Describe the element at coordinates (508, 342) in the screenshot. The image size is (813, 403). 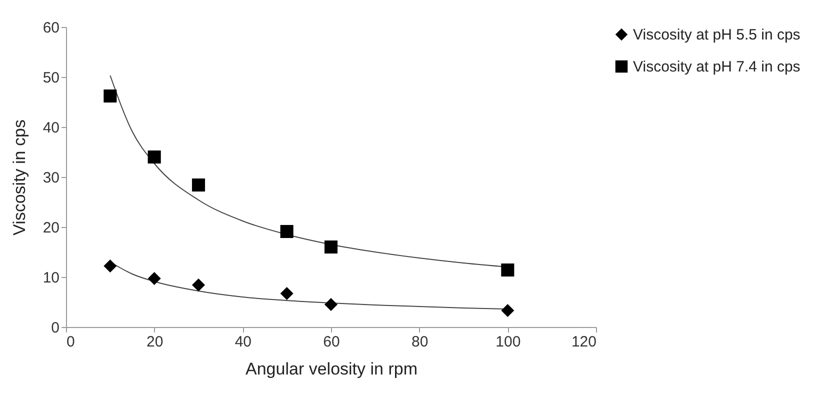
I see `x-tick-label: 100` at that location.